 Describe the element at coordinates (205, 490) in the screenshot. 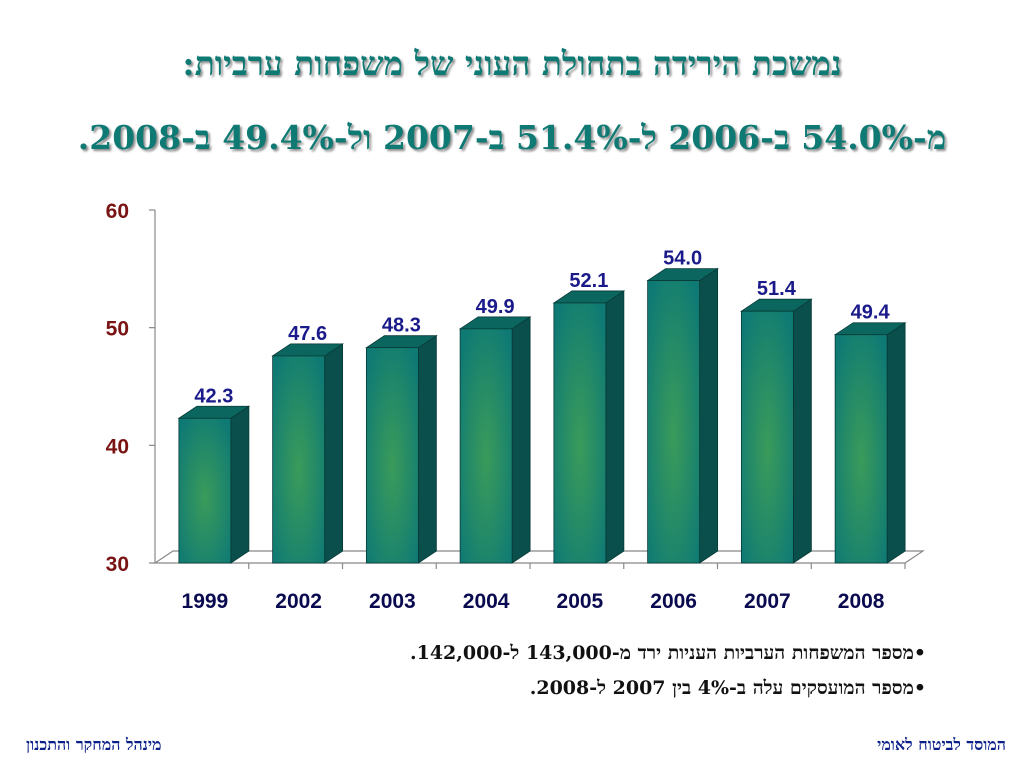

I see `bar-1999` at that location.